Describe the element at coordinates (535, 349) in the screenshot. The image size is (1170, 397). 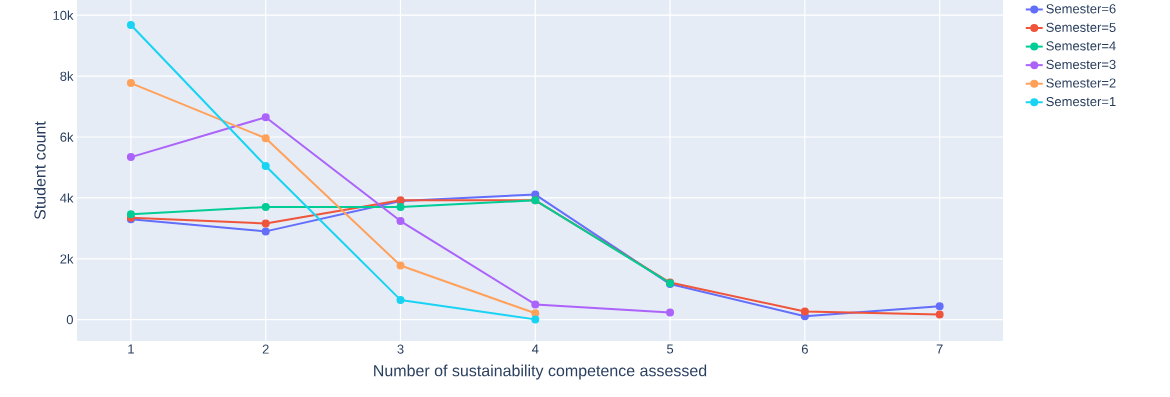
I see `x-tick-label: 4` at that location.